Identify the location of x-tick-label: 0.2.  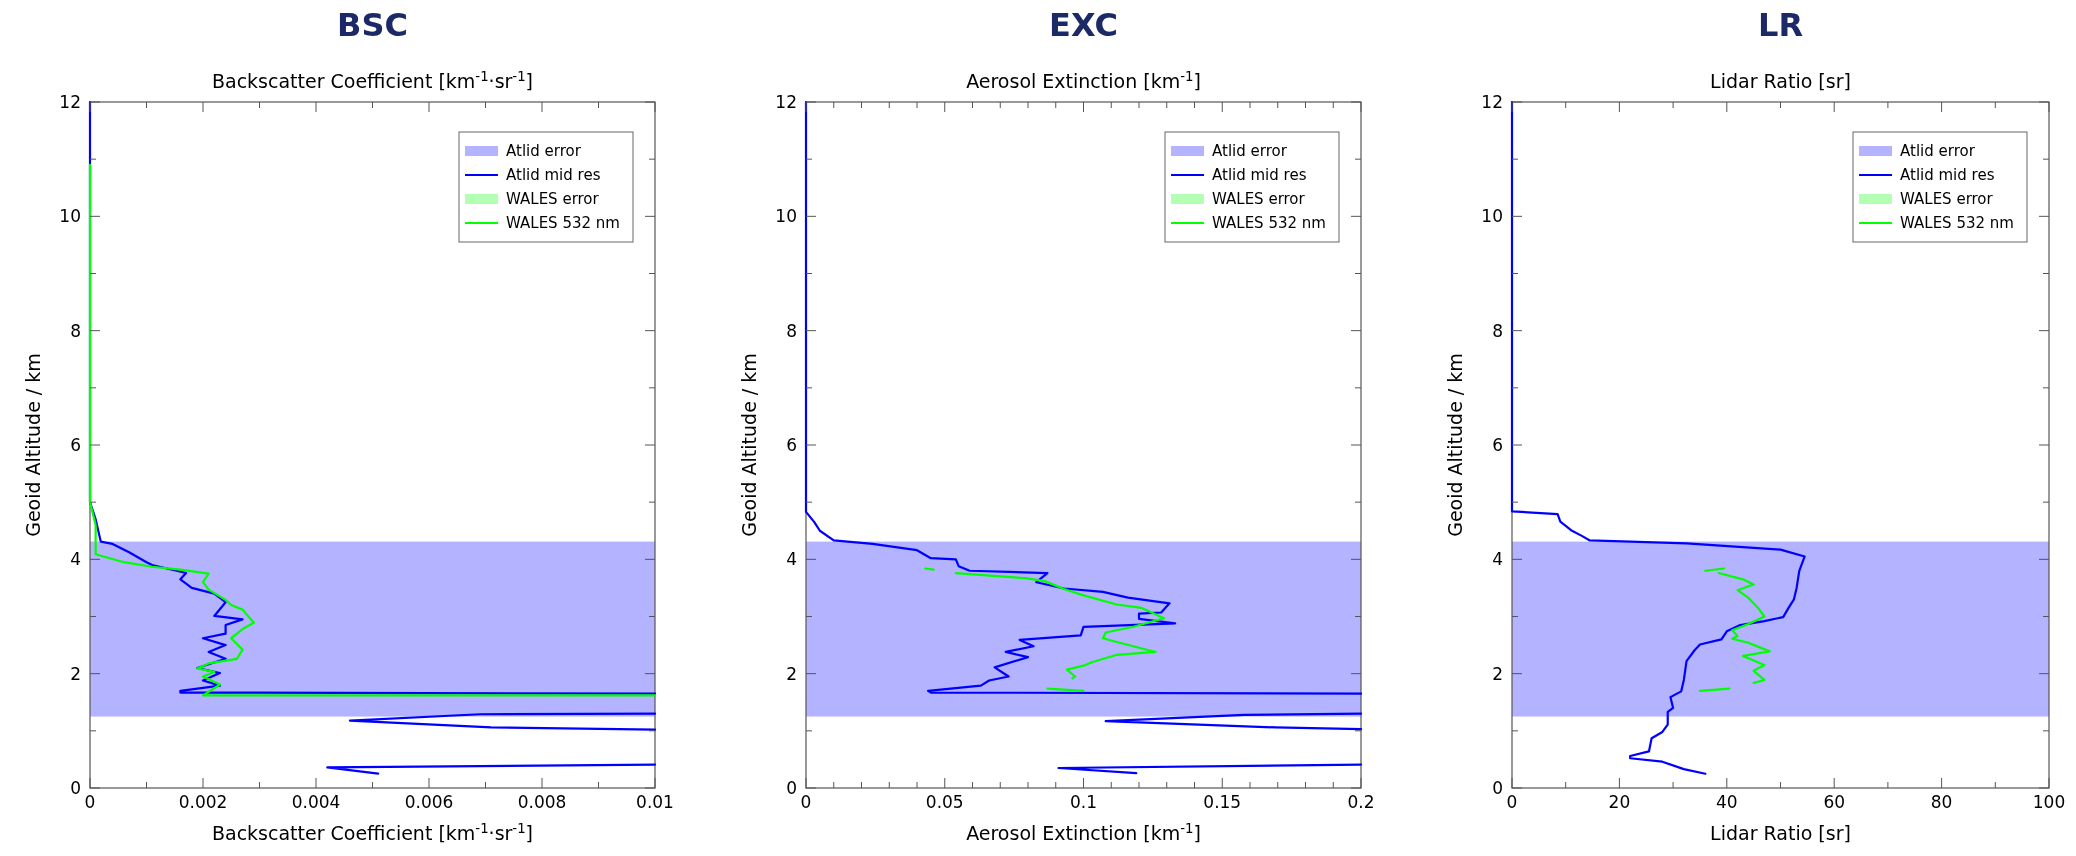
(1361, 802).